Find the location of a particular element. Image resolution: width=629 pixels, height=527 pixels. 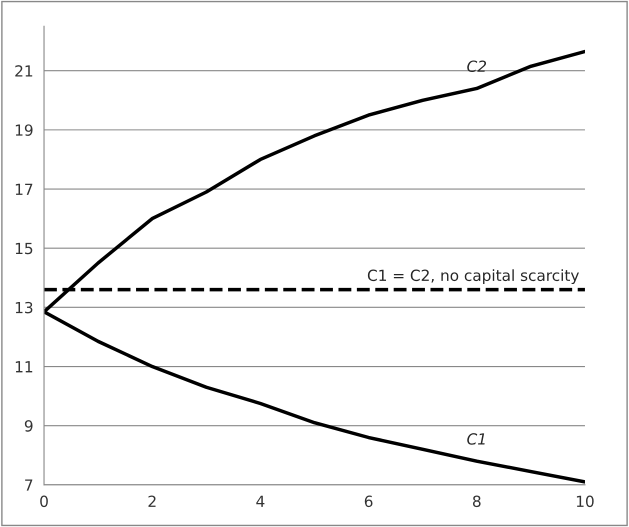

y-tick-label: 9 is located at coordinates (28, 426).